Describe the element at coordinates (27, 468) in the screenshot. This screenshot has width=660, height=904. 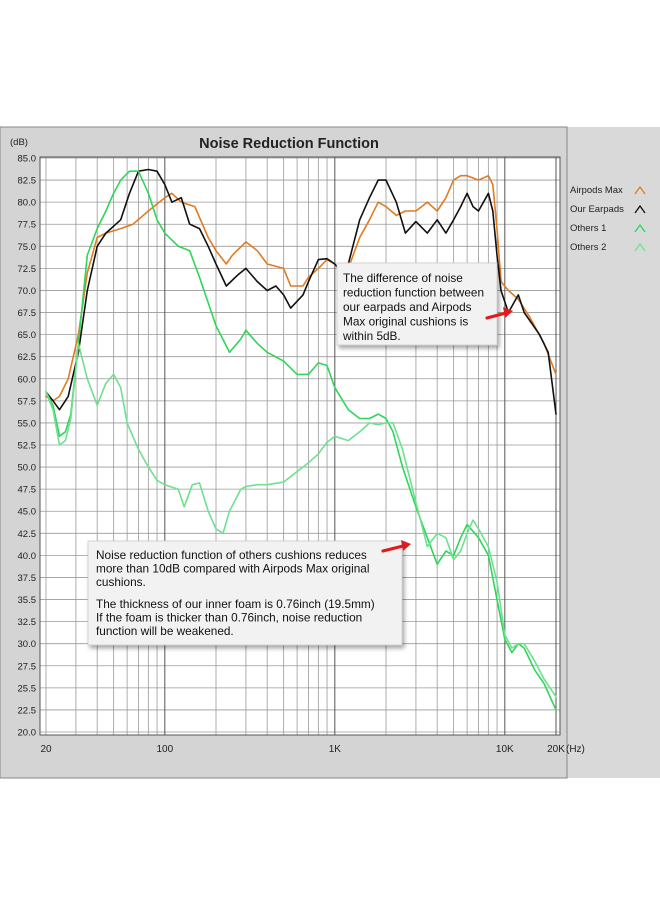
I see `y-tick-label: 50.0` at that location.